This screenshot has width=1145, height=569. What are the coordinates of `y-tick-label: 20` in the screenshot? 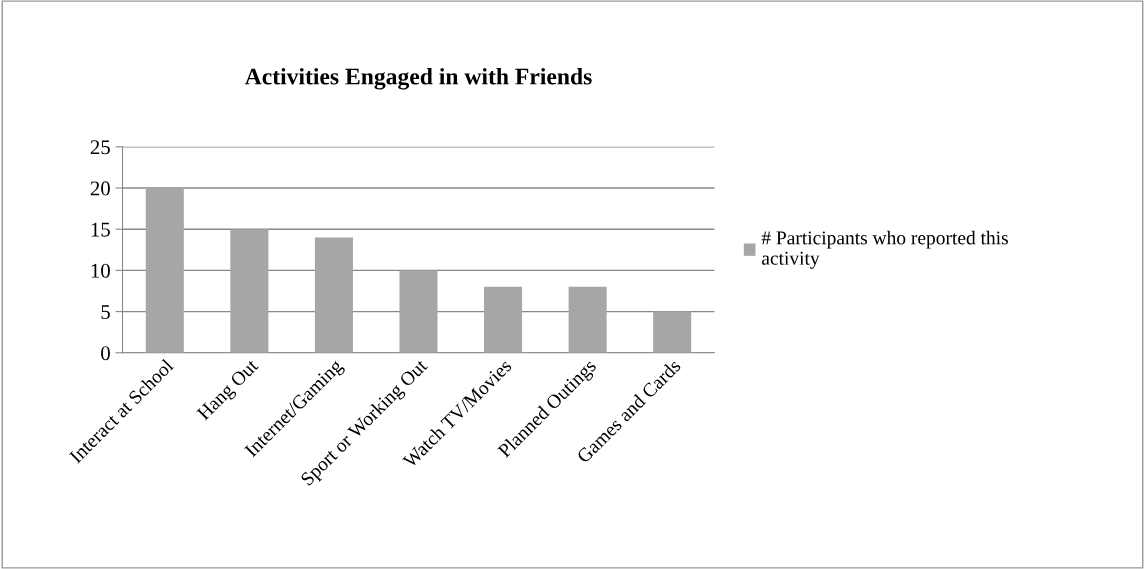 It's located at (100, 188).